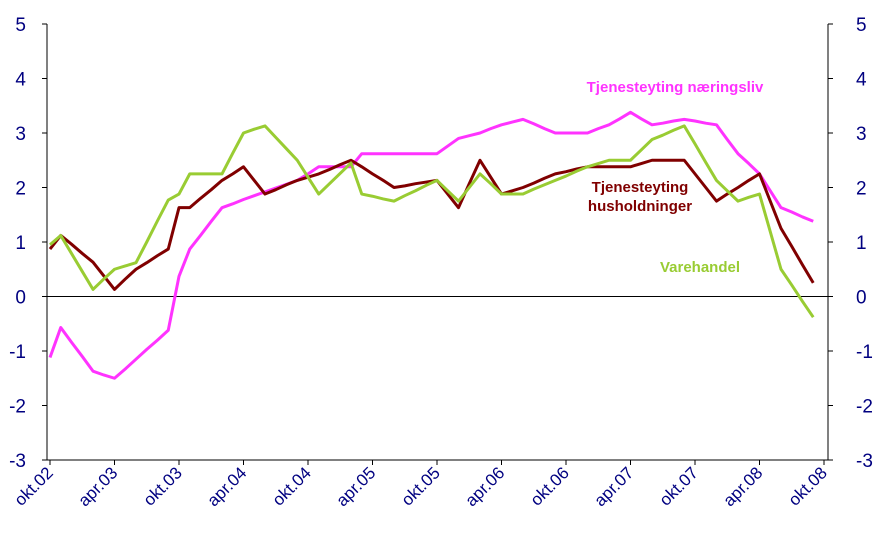 The image size is (882, 541). I want to click on series-label: Tjenesteyting næringsliv, so click(675, 87).